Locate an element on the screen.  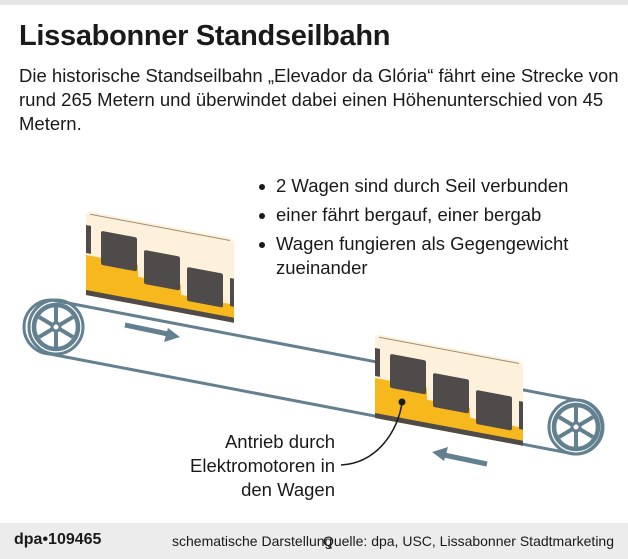
left-wheel-icon is located at coordinates (56, 327).